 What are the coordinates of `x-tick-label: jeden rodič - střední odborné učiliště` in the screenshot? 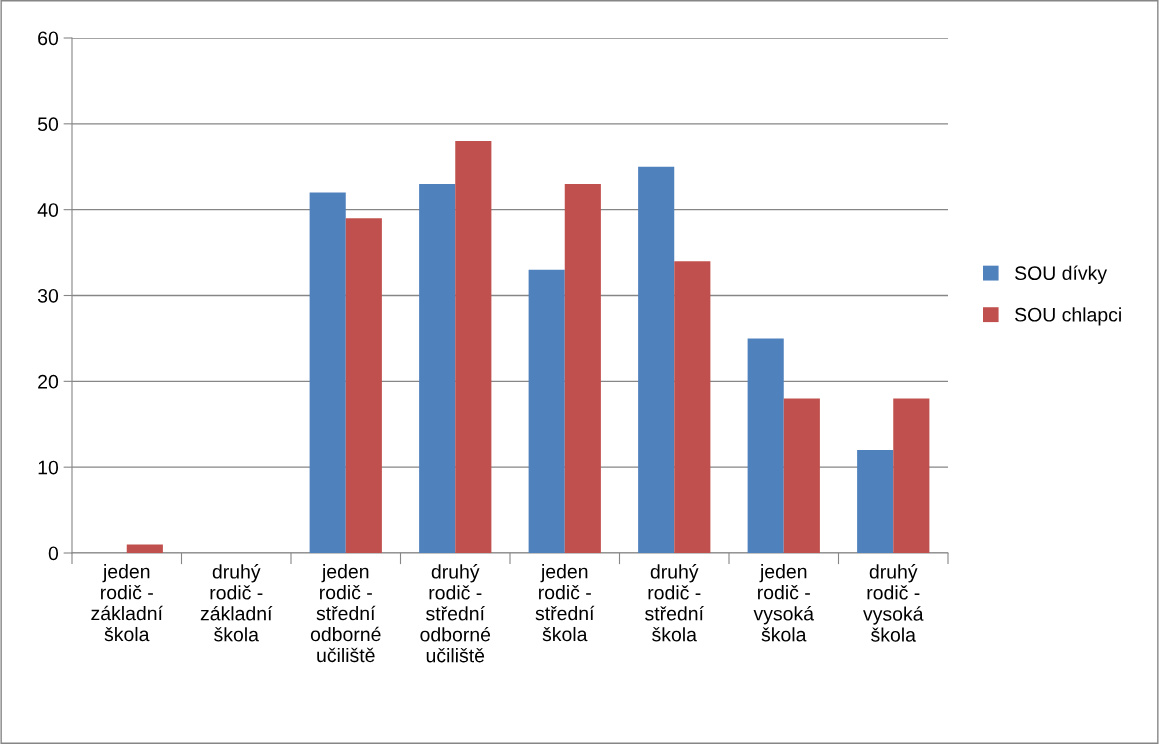 It's located at (345, 613).